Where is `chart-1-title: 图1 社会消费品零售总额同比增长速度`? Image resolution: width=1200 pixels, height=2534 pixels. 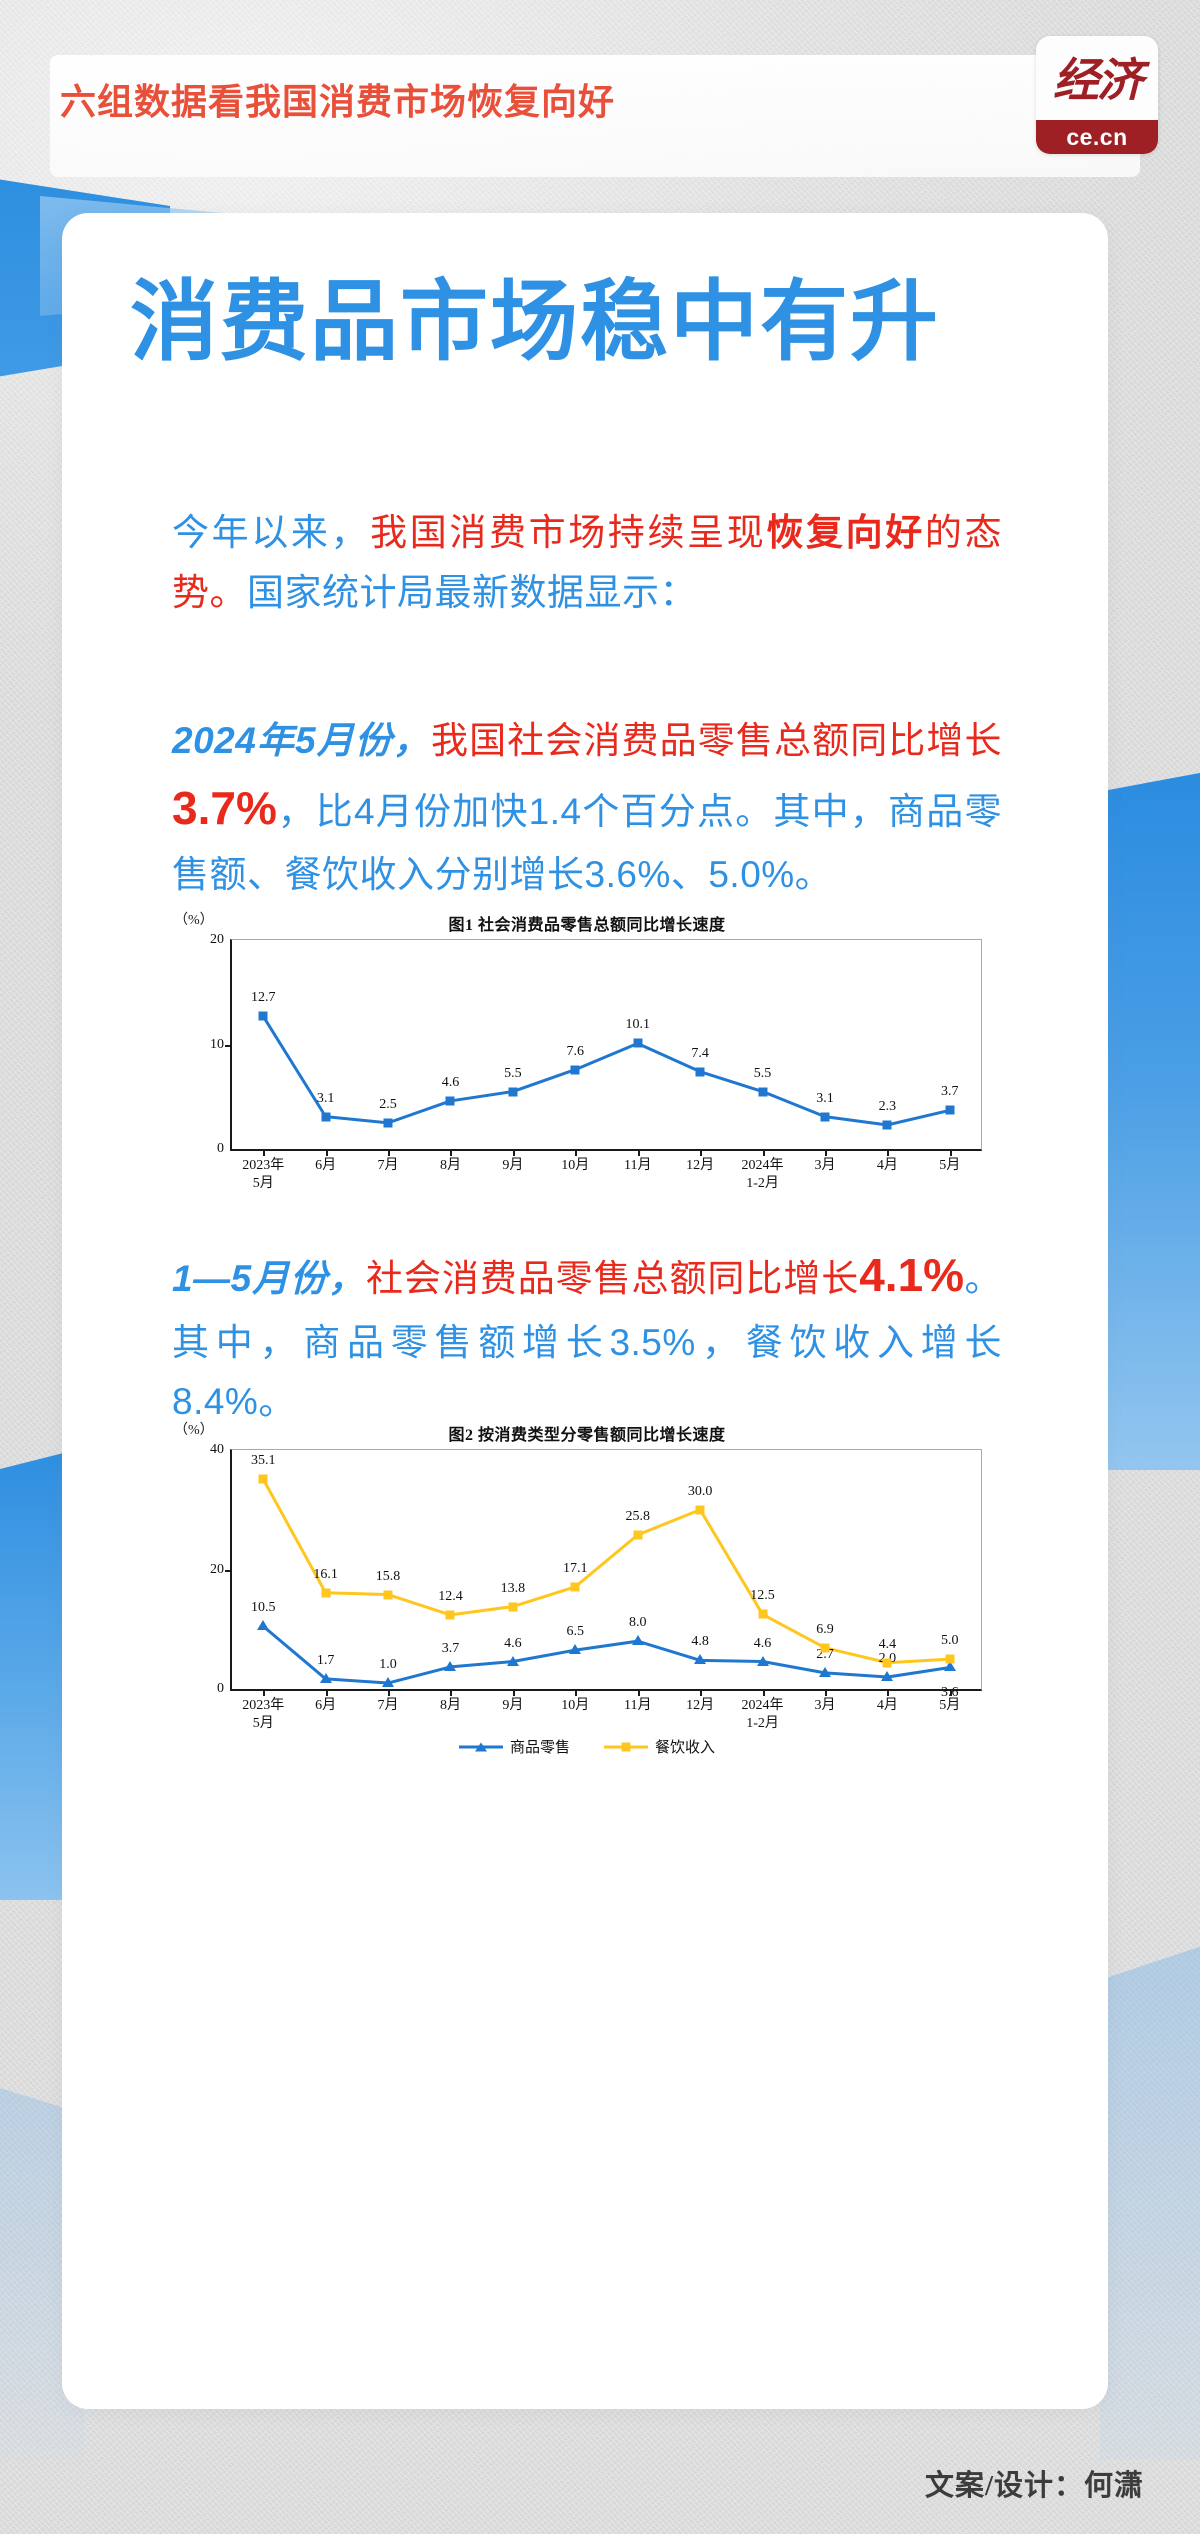 chart-1-title: 图1 社会消费品零售总额同比增长速度 is located at coordinates (587, 925).